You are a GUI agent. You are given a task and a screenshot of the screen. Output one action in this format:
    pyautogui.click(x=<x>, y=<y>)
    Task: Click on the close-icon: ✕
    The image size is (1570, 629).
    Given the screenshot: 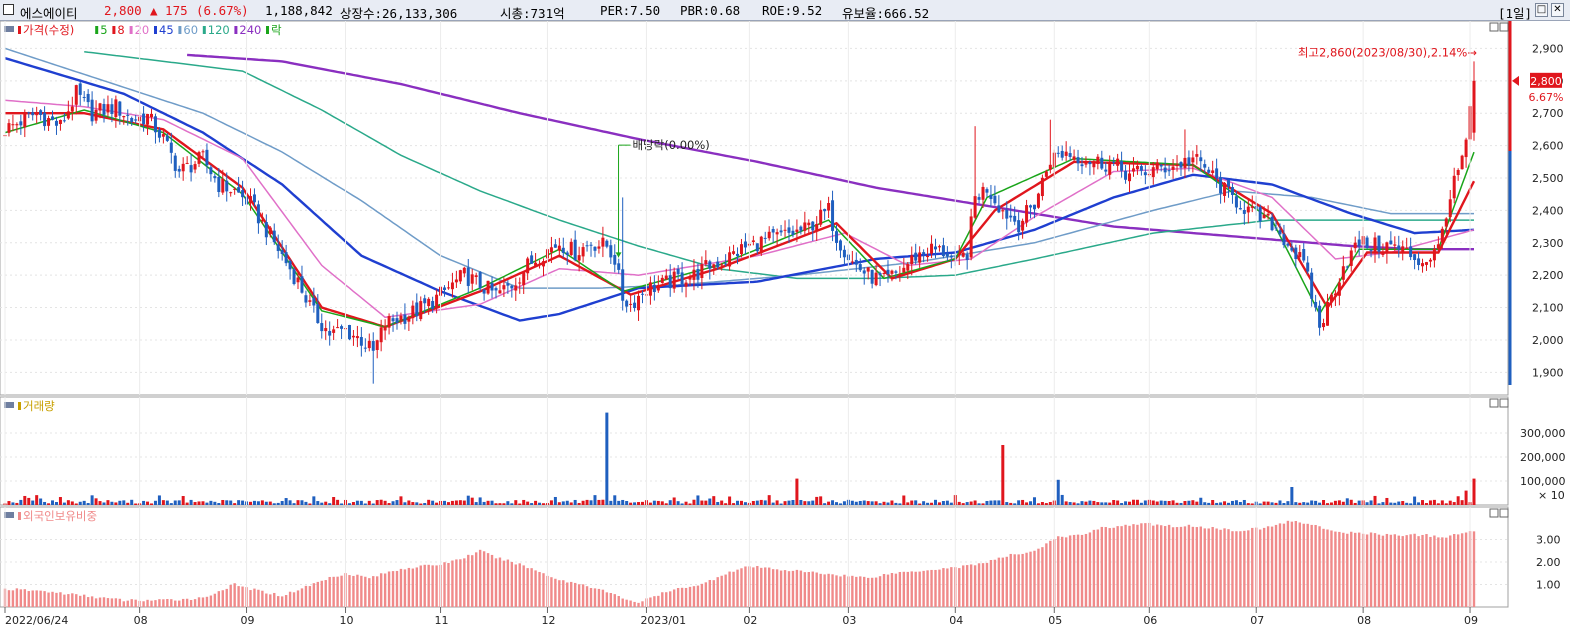 What is the action you would take?
    pyautogui.click(x=1557, y=10)
    